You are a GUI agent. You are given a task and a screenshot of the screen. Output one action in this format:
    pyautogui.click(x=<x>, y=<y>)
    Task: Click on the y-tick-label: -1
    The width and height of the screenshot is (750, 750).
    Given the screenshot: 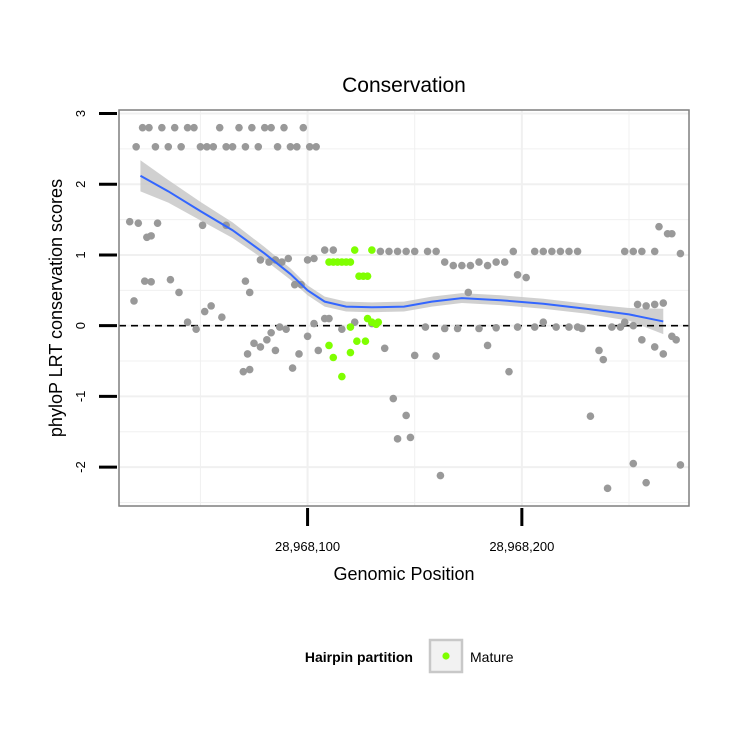 What is the action you would take?
    pyautogui.click(x=80, y=397)
    